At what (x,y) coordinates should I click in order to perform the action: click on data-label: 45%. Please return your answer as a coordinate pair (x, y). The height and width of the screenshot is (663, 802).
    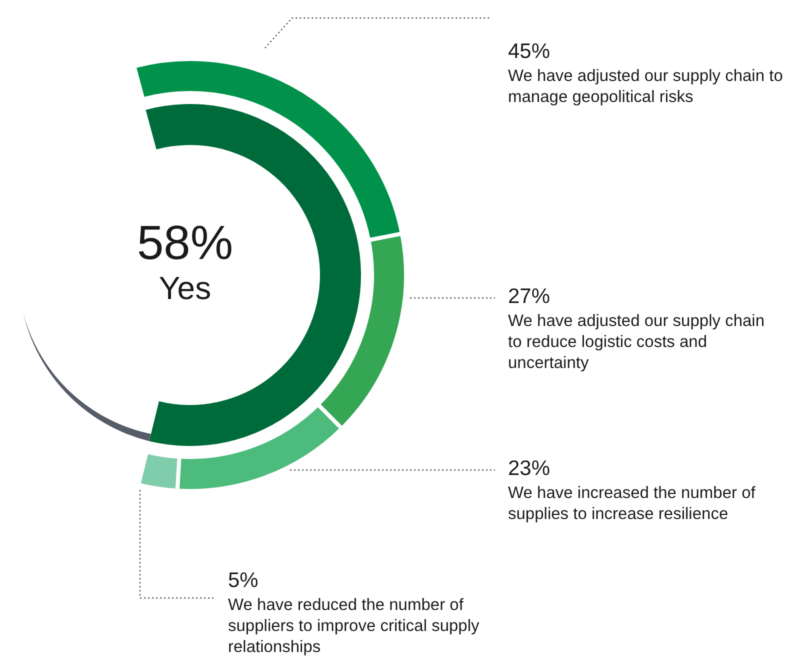
    Looking at the image, I should click on (530, 52).